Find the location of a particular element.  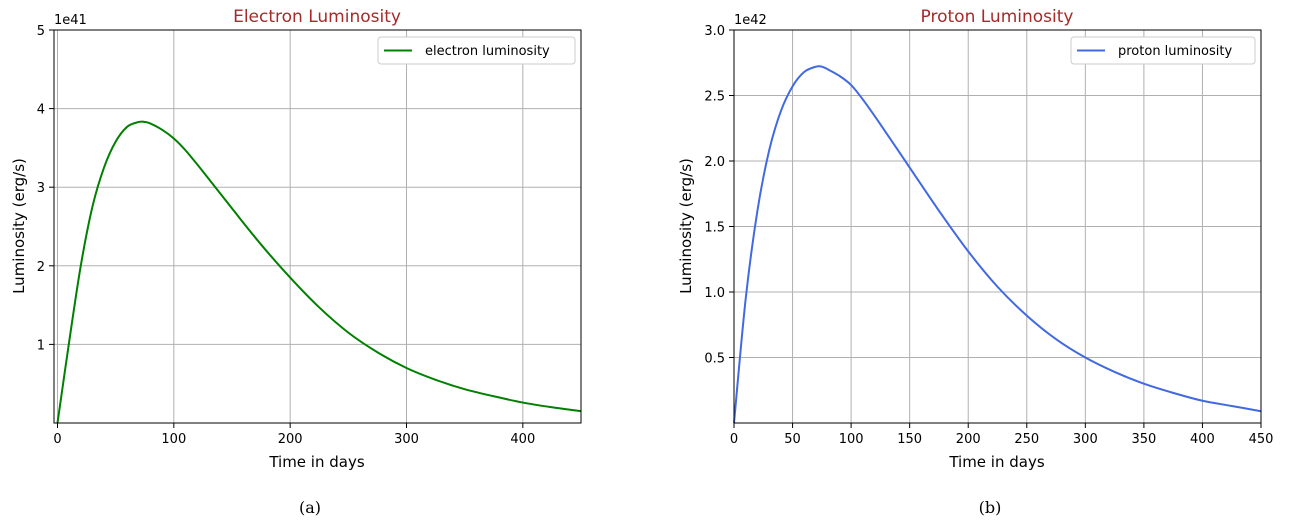

y-tick-label: 5 is located at coordinates (41, 31).